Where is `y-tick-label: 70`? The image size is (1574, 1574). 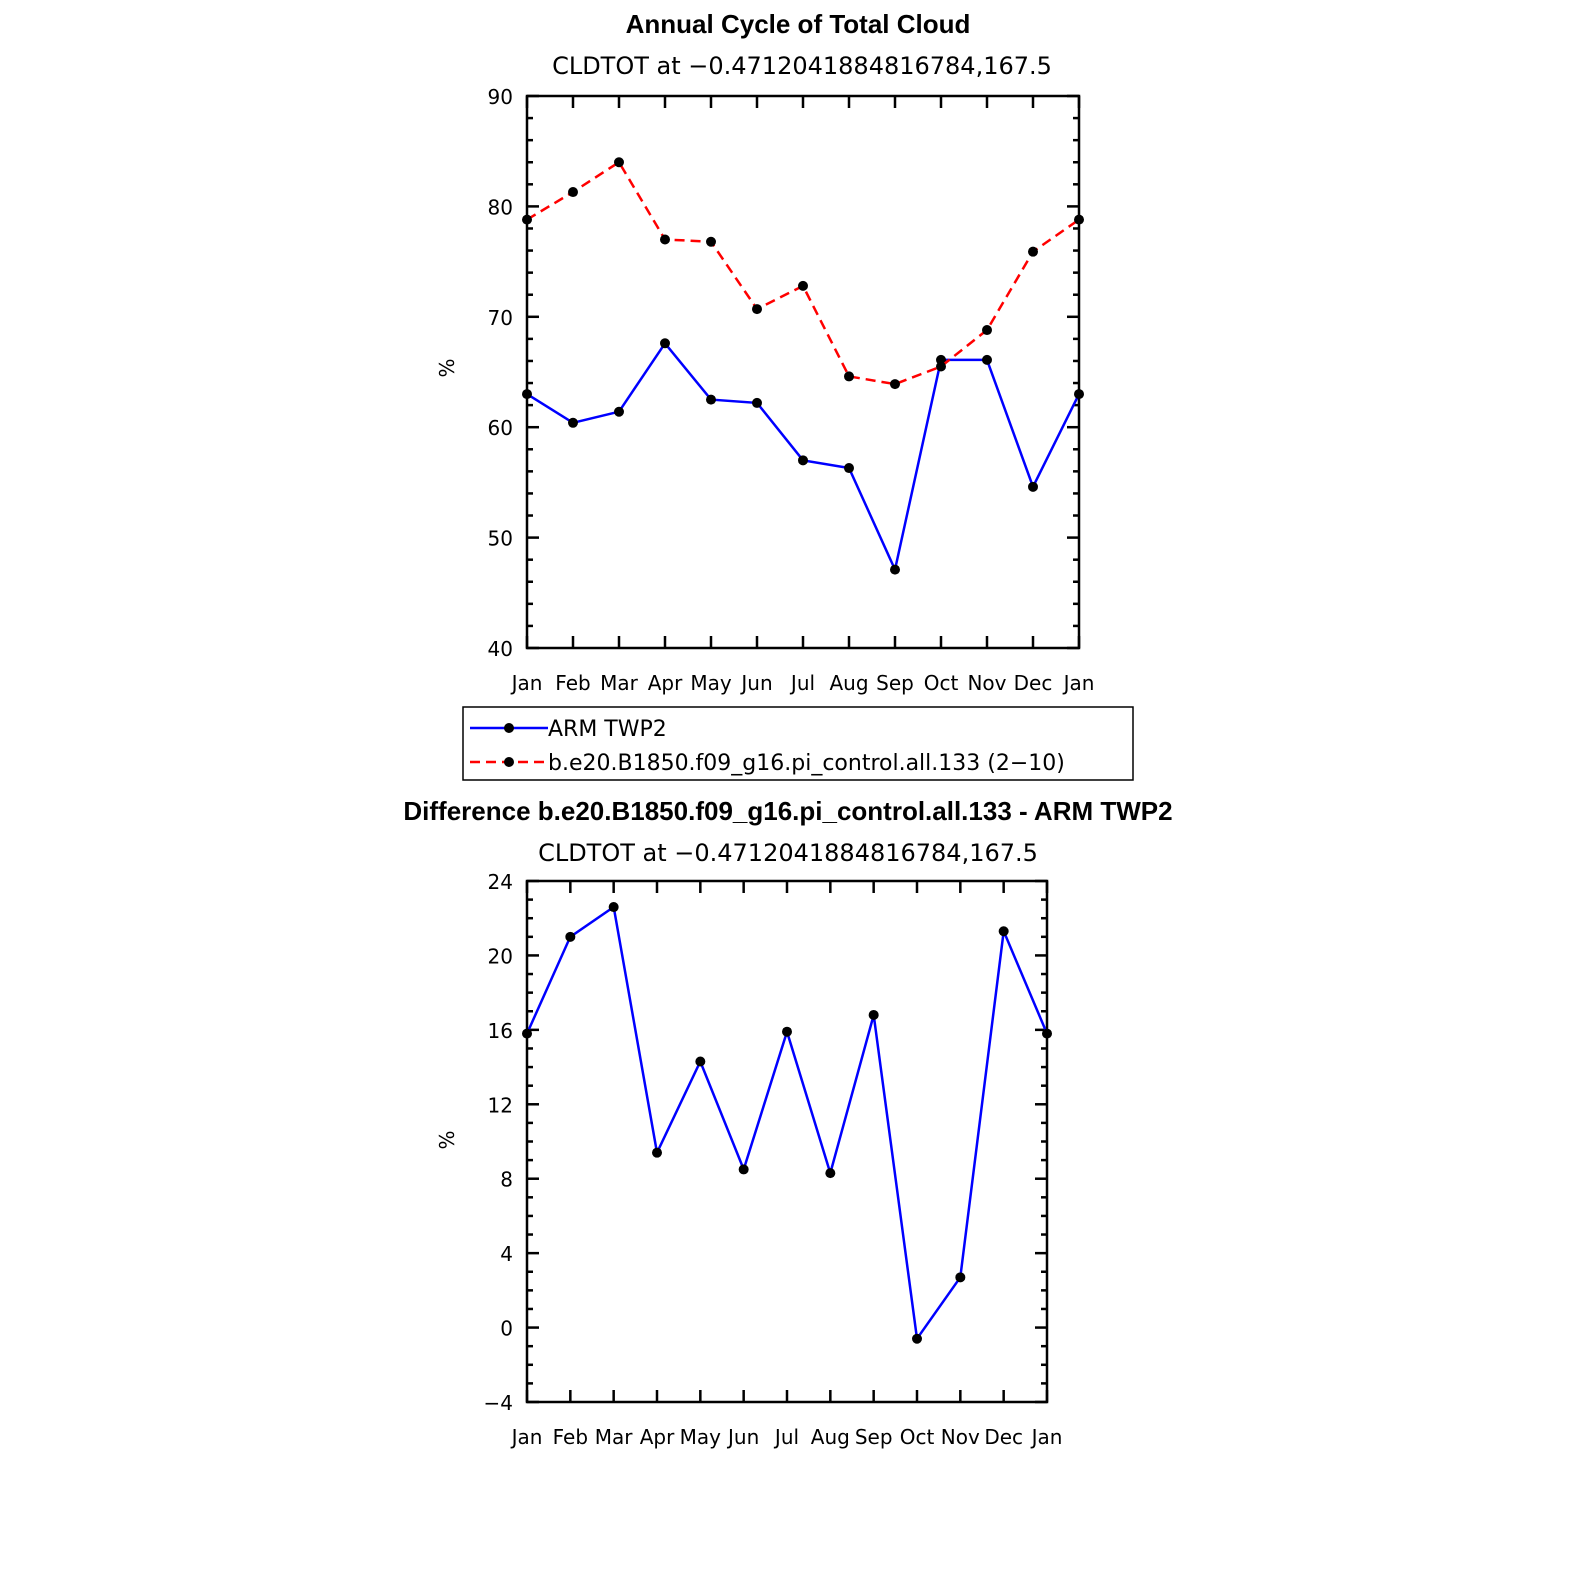 y-tick-label: 70 is located at coordinates (500, 318).